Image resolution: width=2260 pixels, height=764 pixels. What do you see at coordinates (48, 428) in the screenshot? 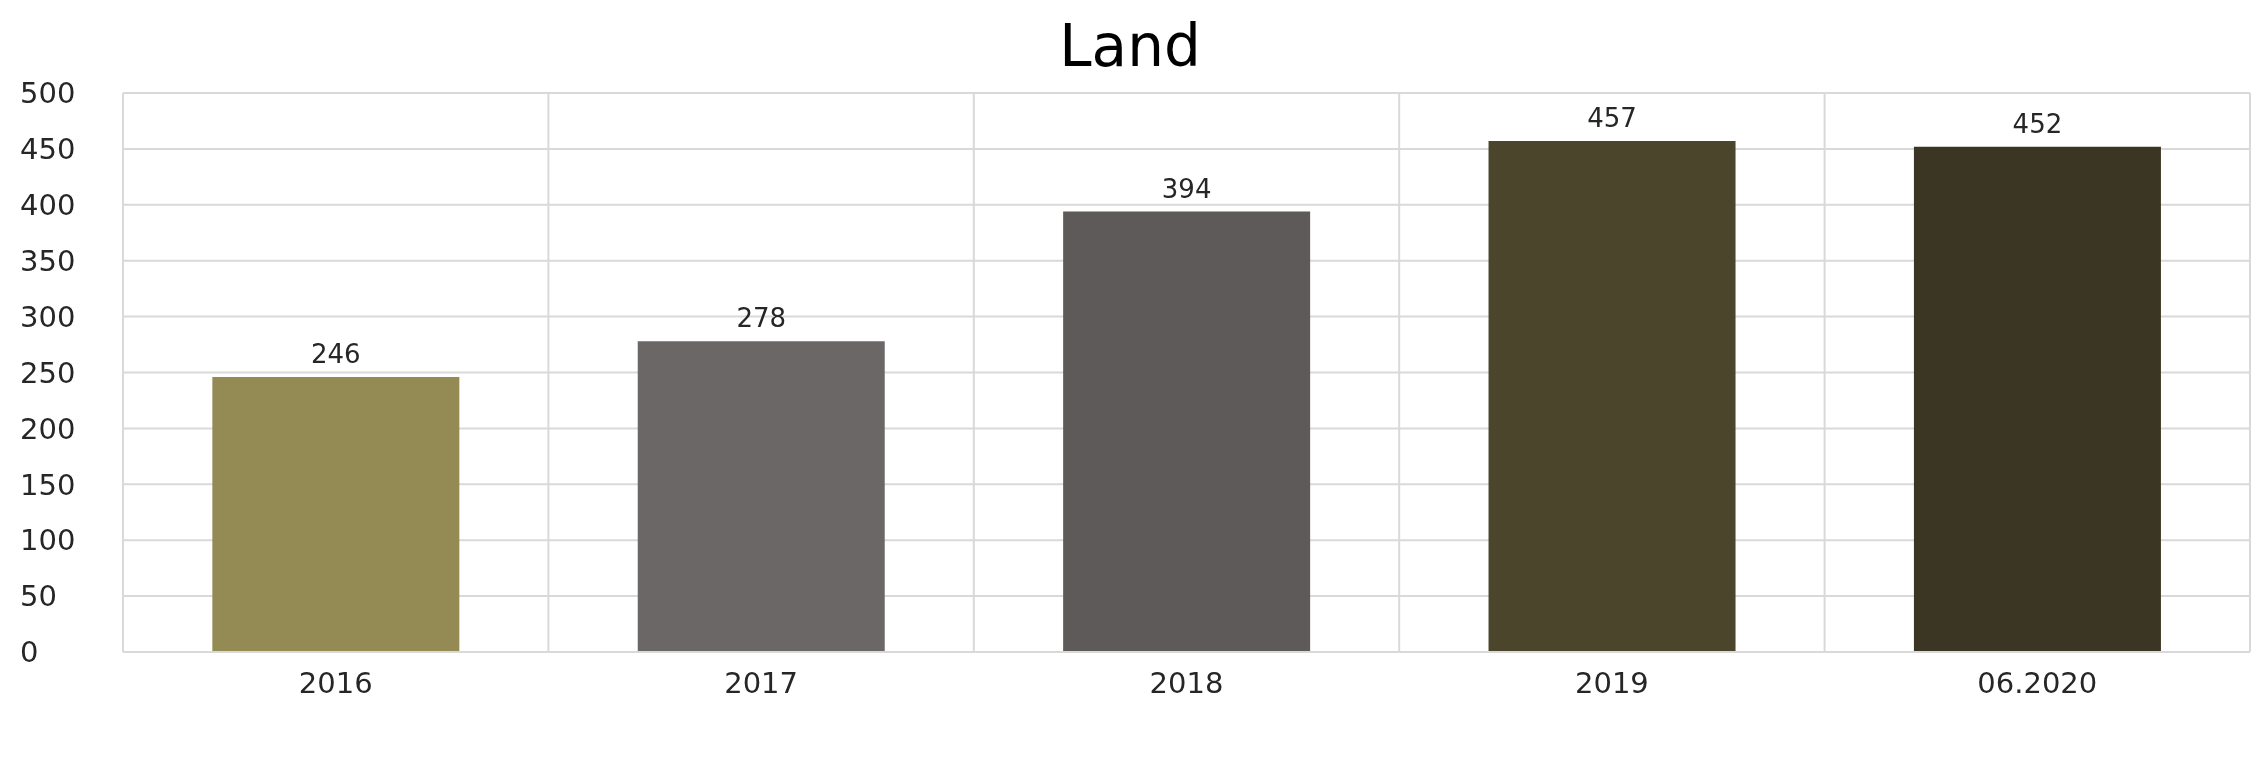
I see `y-tick-label: 200` at bounding box center [48, 428].